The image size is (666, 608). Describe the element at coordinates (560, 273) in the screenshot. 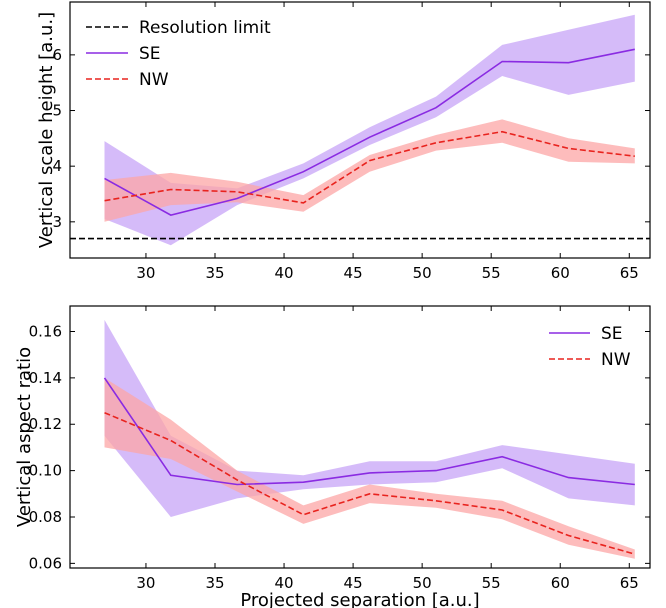

I see `top-x-tick-label: 60` at that location.